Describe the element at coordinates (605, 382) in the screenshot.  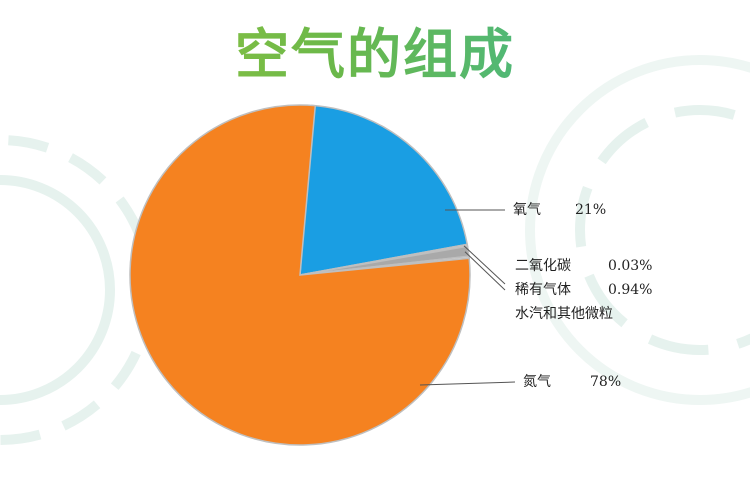
I see `data-label-nitrogen: 78%` at that location.